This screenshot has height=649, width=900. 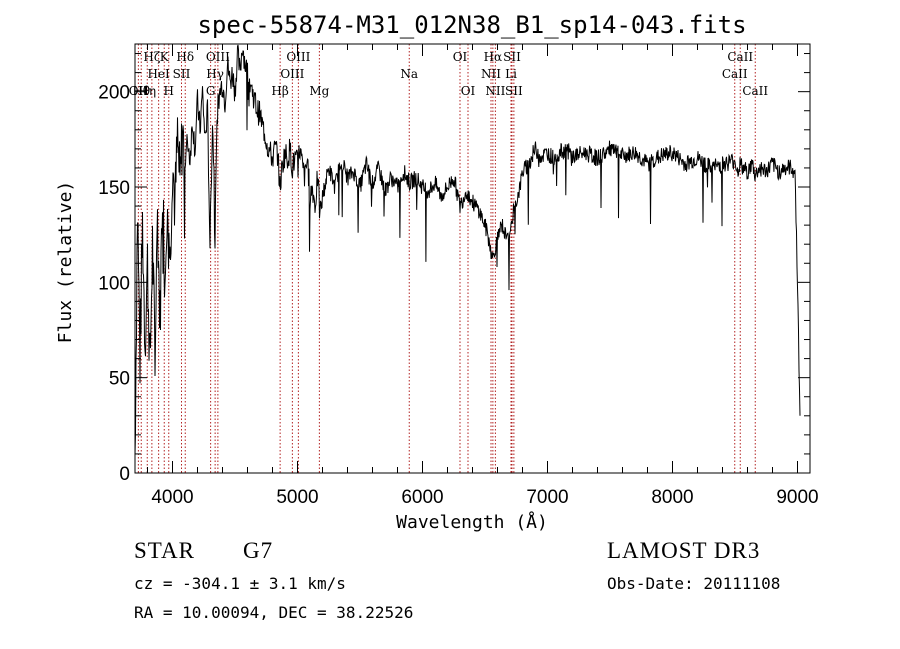 What do you see at coordinates (471, 25) in the screenshot?
I see `chart-title: spec-55874-M31_012N38_B1_sp14-043.fits` at bounding box center [471, 25].